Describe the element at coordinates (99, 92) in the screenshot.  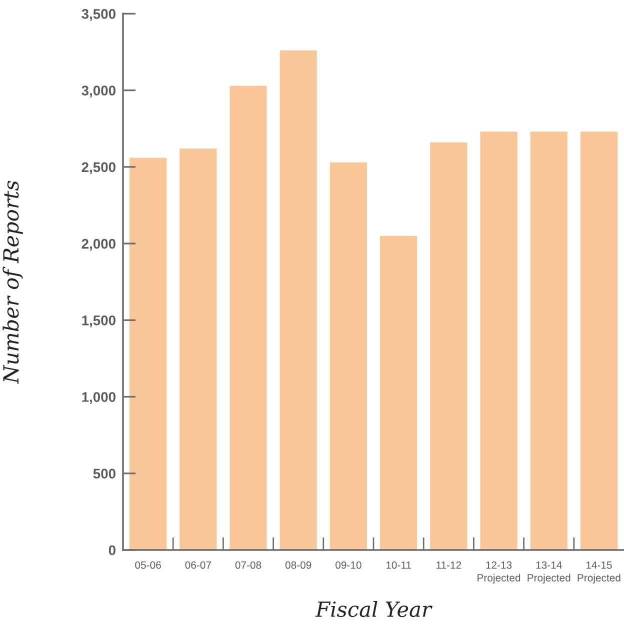
I see `y-tick-label: 3,000` at that location.